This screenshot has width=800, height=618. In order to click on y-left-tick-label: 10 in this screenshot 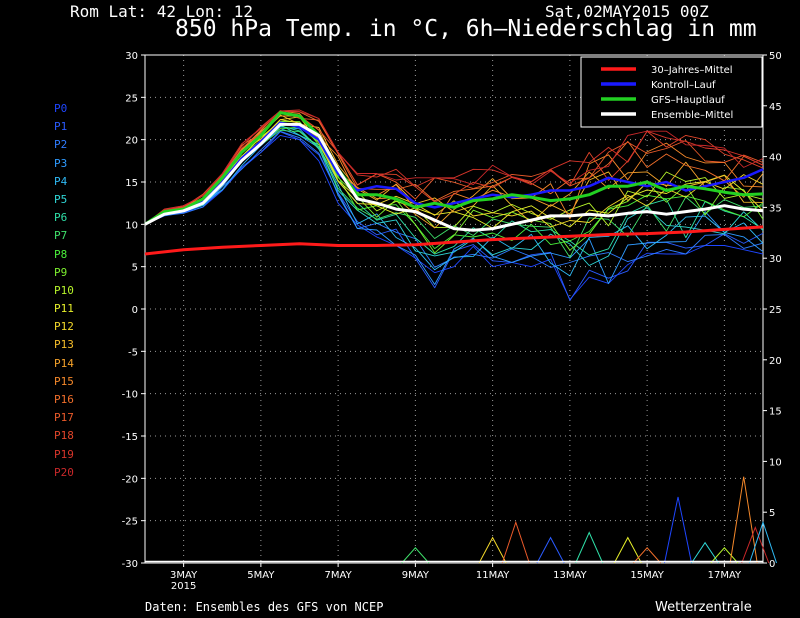, I will do `click(131, 225)`.